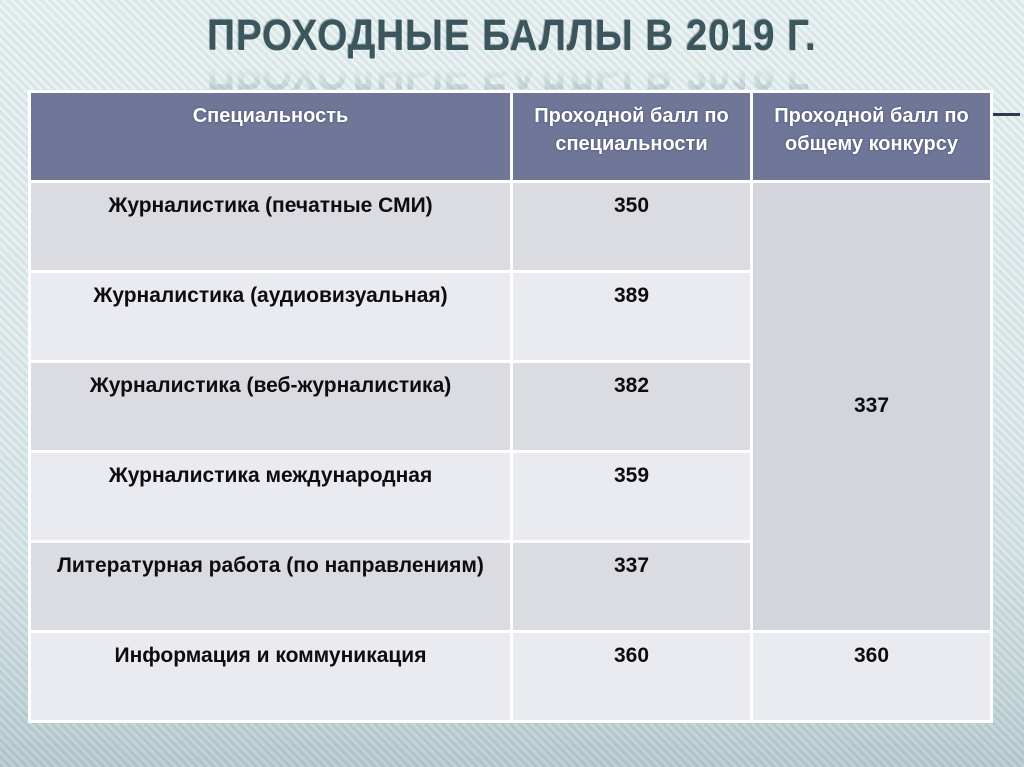  Describe the element at coordinates (270, 496) in the screenshot. I see `specialty-cell: Журналистика международная` at that location.